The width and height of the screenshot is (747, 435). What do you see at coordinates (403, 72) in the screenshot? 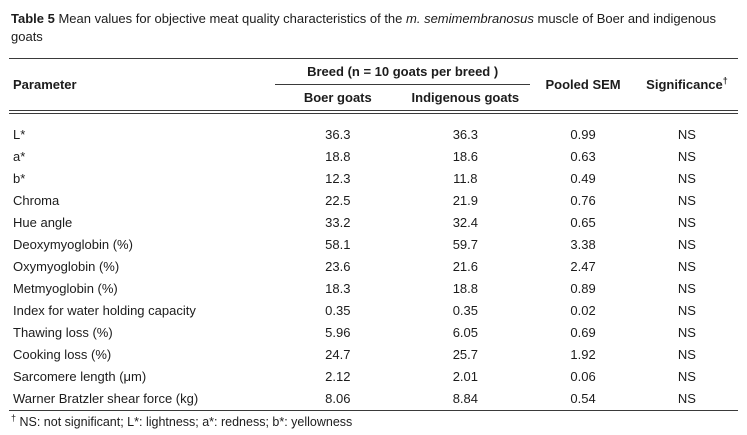
I see `col-header-breed-group: Breed (n = 10 goats per breed )` at bounding box center [403, 72].